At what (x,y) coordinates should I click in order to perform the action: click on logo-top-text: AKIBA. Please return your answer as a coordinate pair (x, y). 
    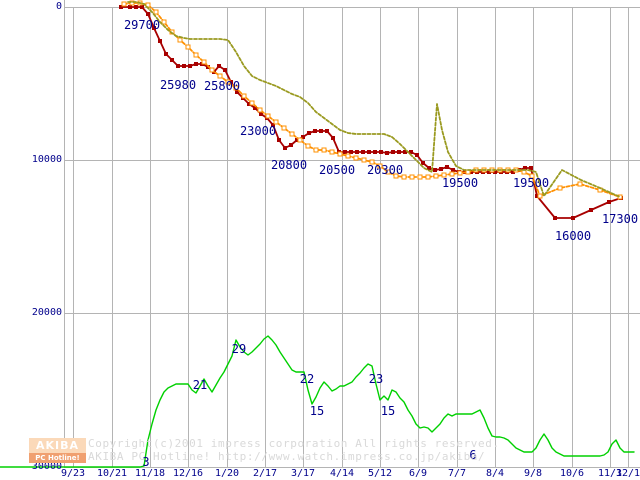
    Looking at the image, I should click on (57, 445).